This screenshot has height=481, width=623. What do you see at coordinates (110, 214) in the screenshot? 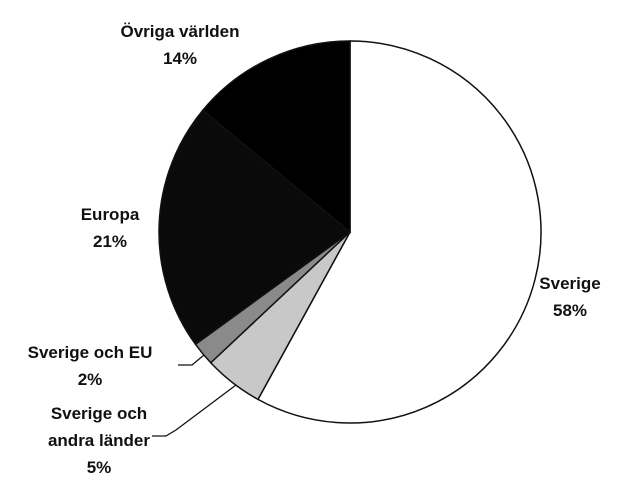
I see `category-label: Europa` at bounding box center [110, 214].